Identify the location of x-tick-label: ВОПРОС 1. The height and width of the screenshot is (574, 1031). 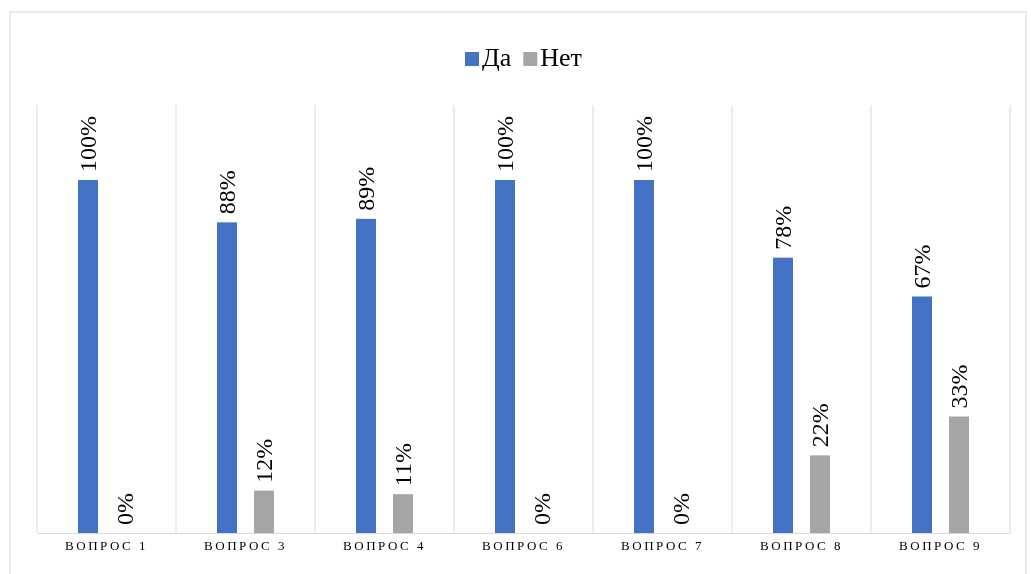
(106, 545).